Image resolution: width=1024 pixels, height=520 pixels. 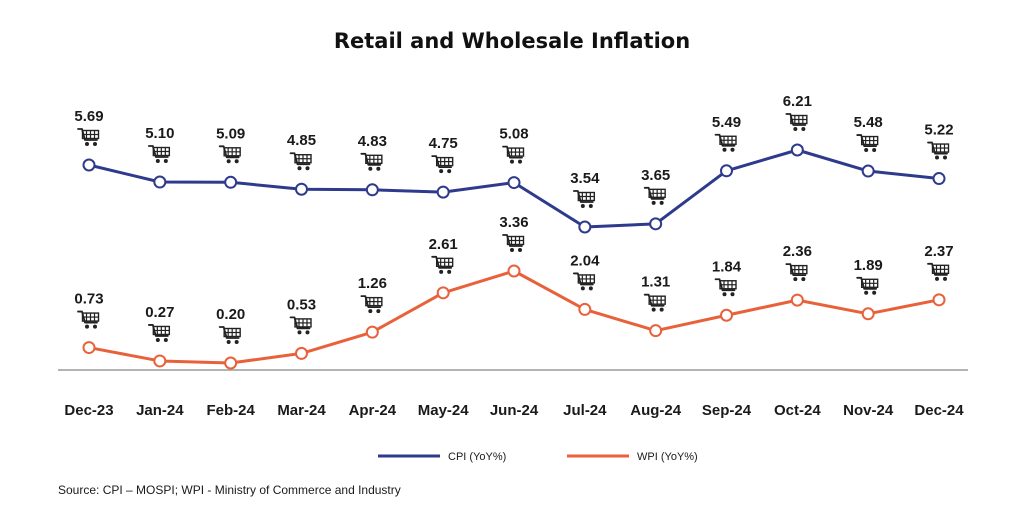 What do you see at coordinates (667, 457) in the screenshot?
I see `legend-label: WPI (YoY%)` at bounding box center [667, 457].